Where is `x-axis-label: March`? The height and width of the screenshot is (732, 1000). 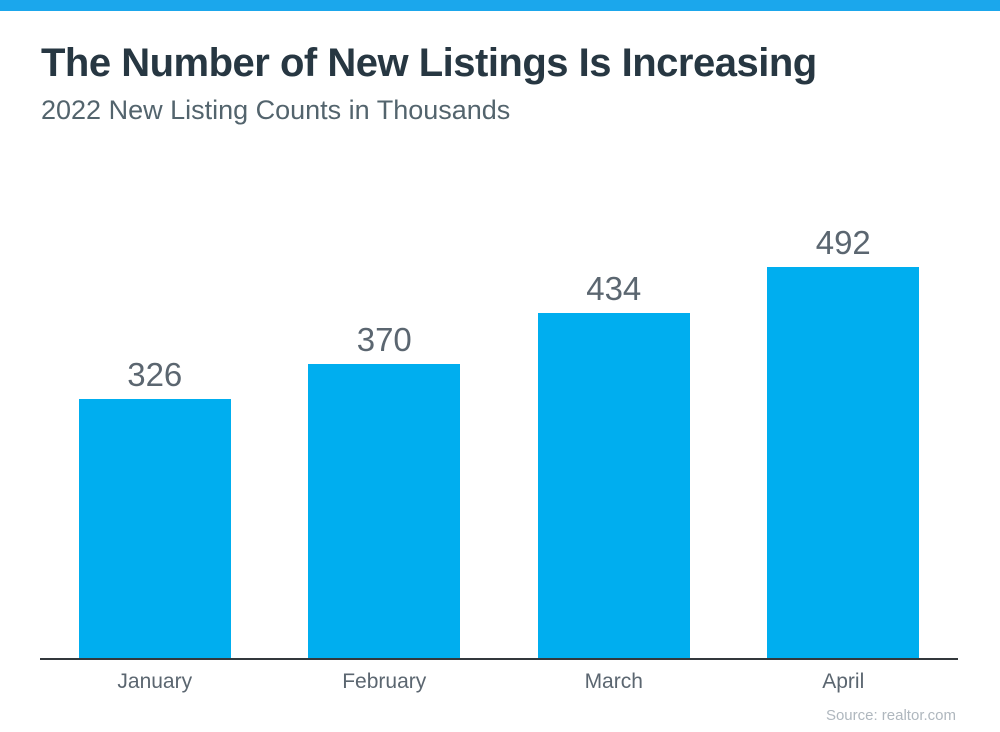
x-axis-label: March is located at coordinates (613, 681).